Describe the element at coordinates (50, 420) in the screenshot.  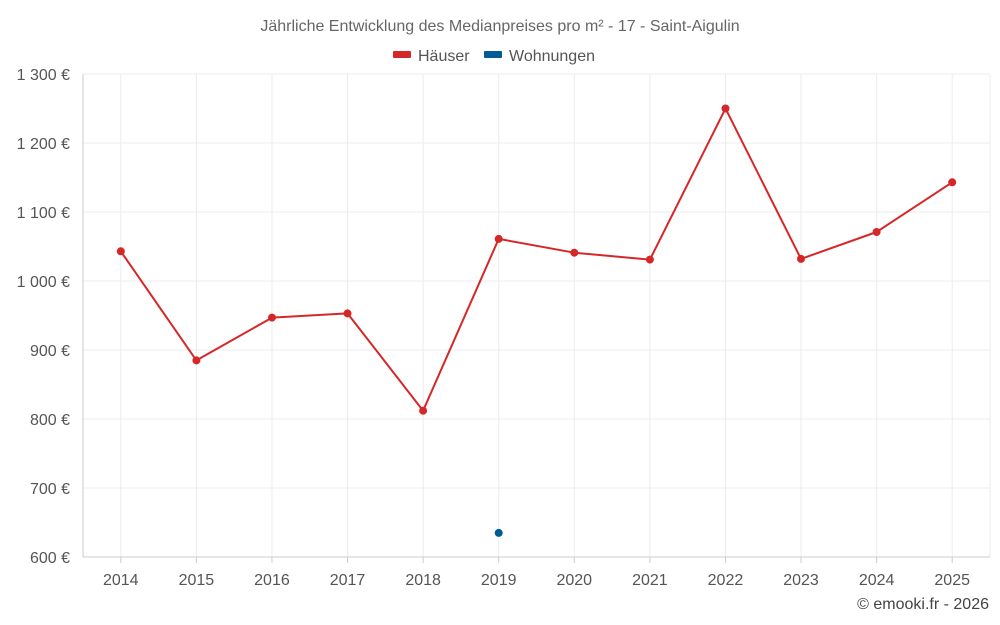
I see `y-tick-label: 800 €` at that location.